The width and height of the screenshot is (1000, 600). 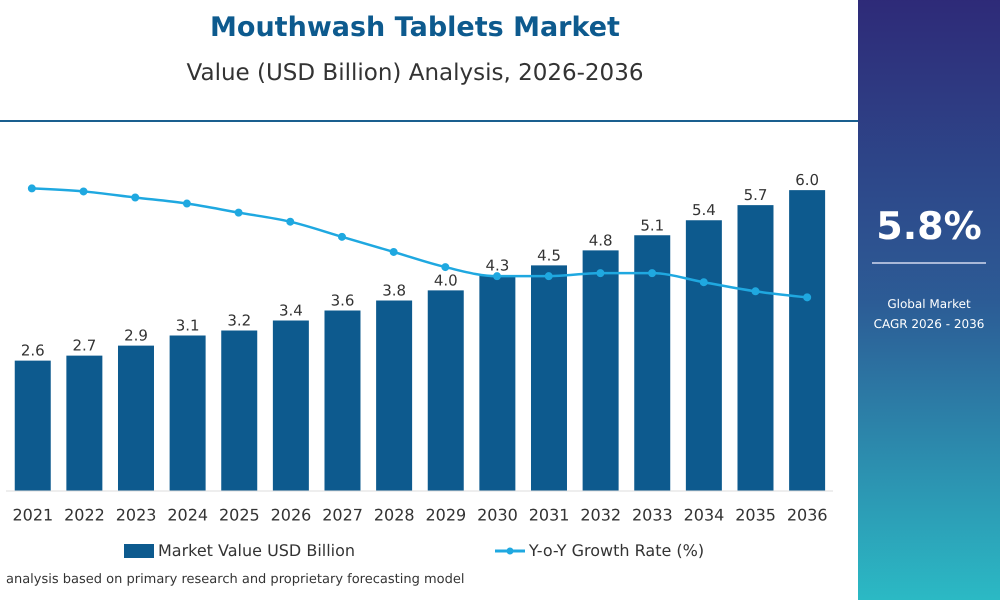 What do you see at coordinates (257, 550) in the screenshot?
I see `legend-label: Market Value USD Billion` at bounding box center [257, 550].